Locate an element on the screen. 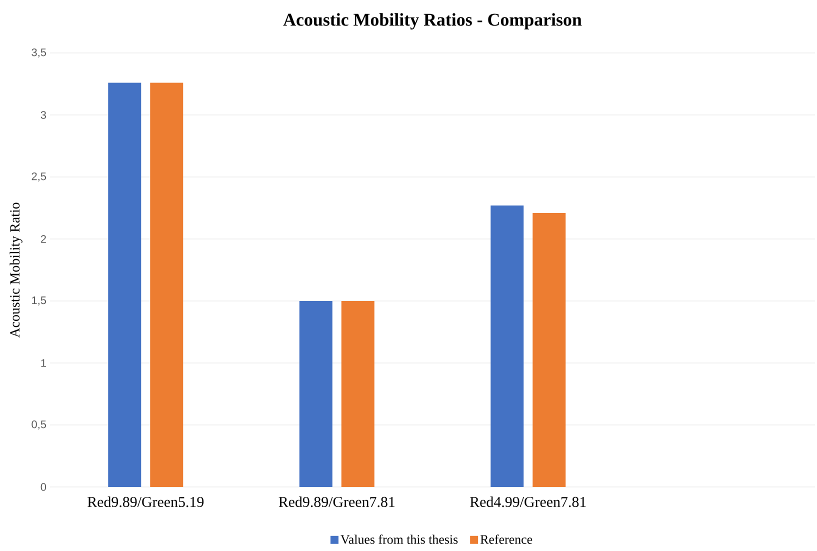 The height and width of the screenshot is (551, 817). y-tick-label: 2,5 is located at coordinates (39, 177).